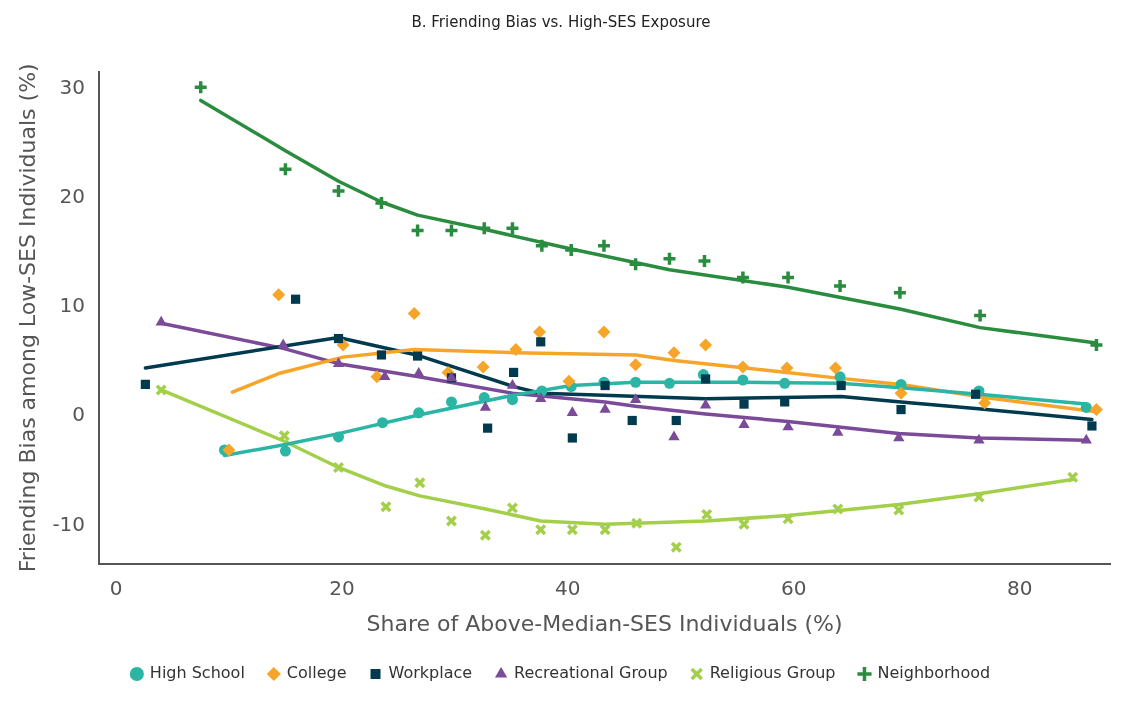 The height and width of the screenshot is (702, 1132). What do you see at coordinates (116, 587) in the screenshot?
I see `x-tick-label: 0` at bounding box center [116, 587].